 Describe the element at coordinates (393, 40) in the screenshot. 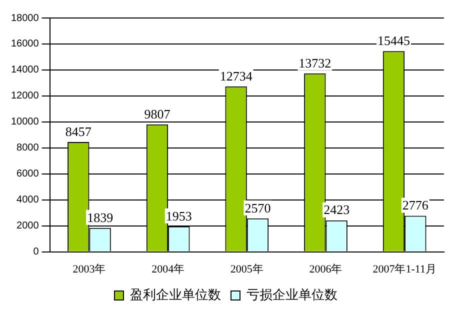

I see `data-label: 15445` at that location.